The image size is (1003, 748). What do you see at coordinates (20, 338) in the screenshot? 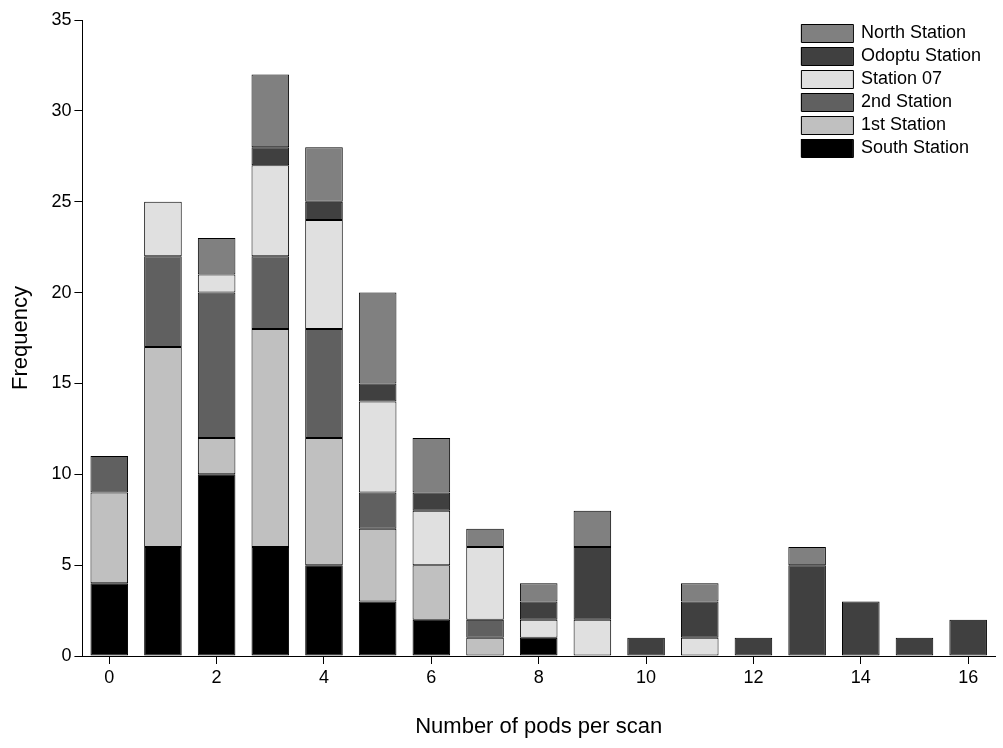
I see `y-axis-title: Frequency` at bounding box center [20, 338].